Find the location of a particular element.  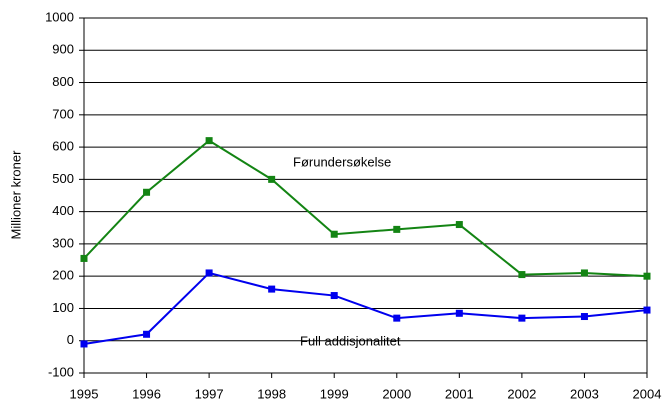

series-label: Førundersøkelse is located at coordinates (342, 161).